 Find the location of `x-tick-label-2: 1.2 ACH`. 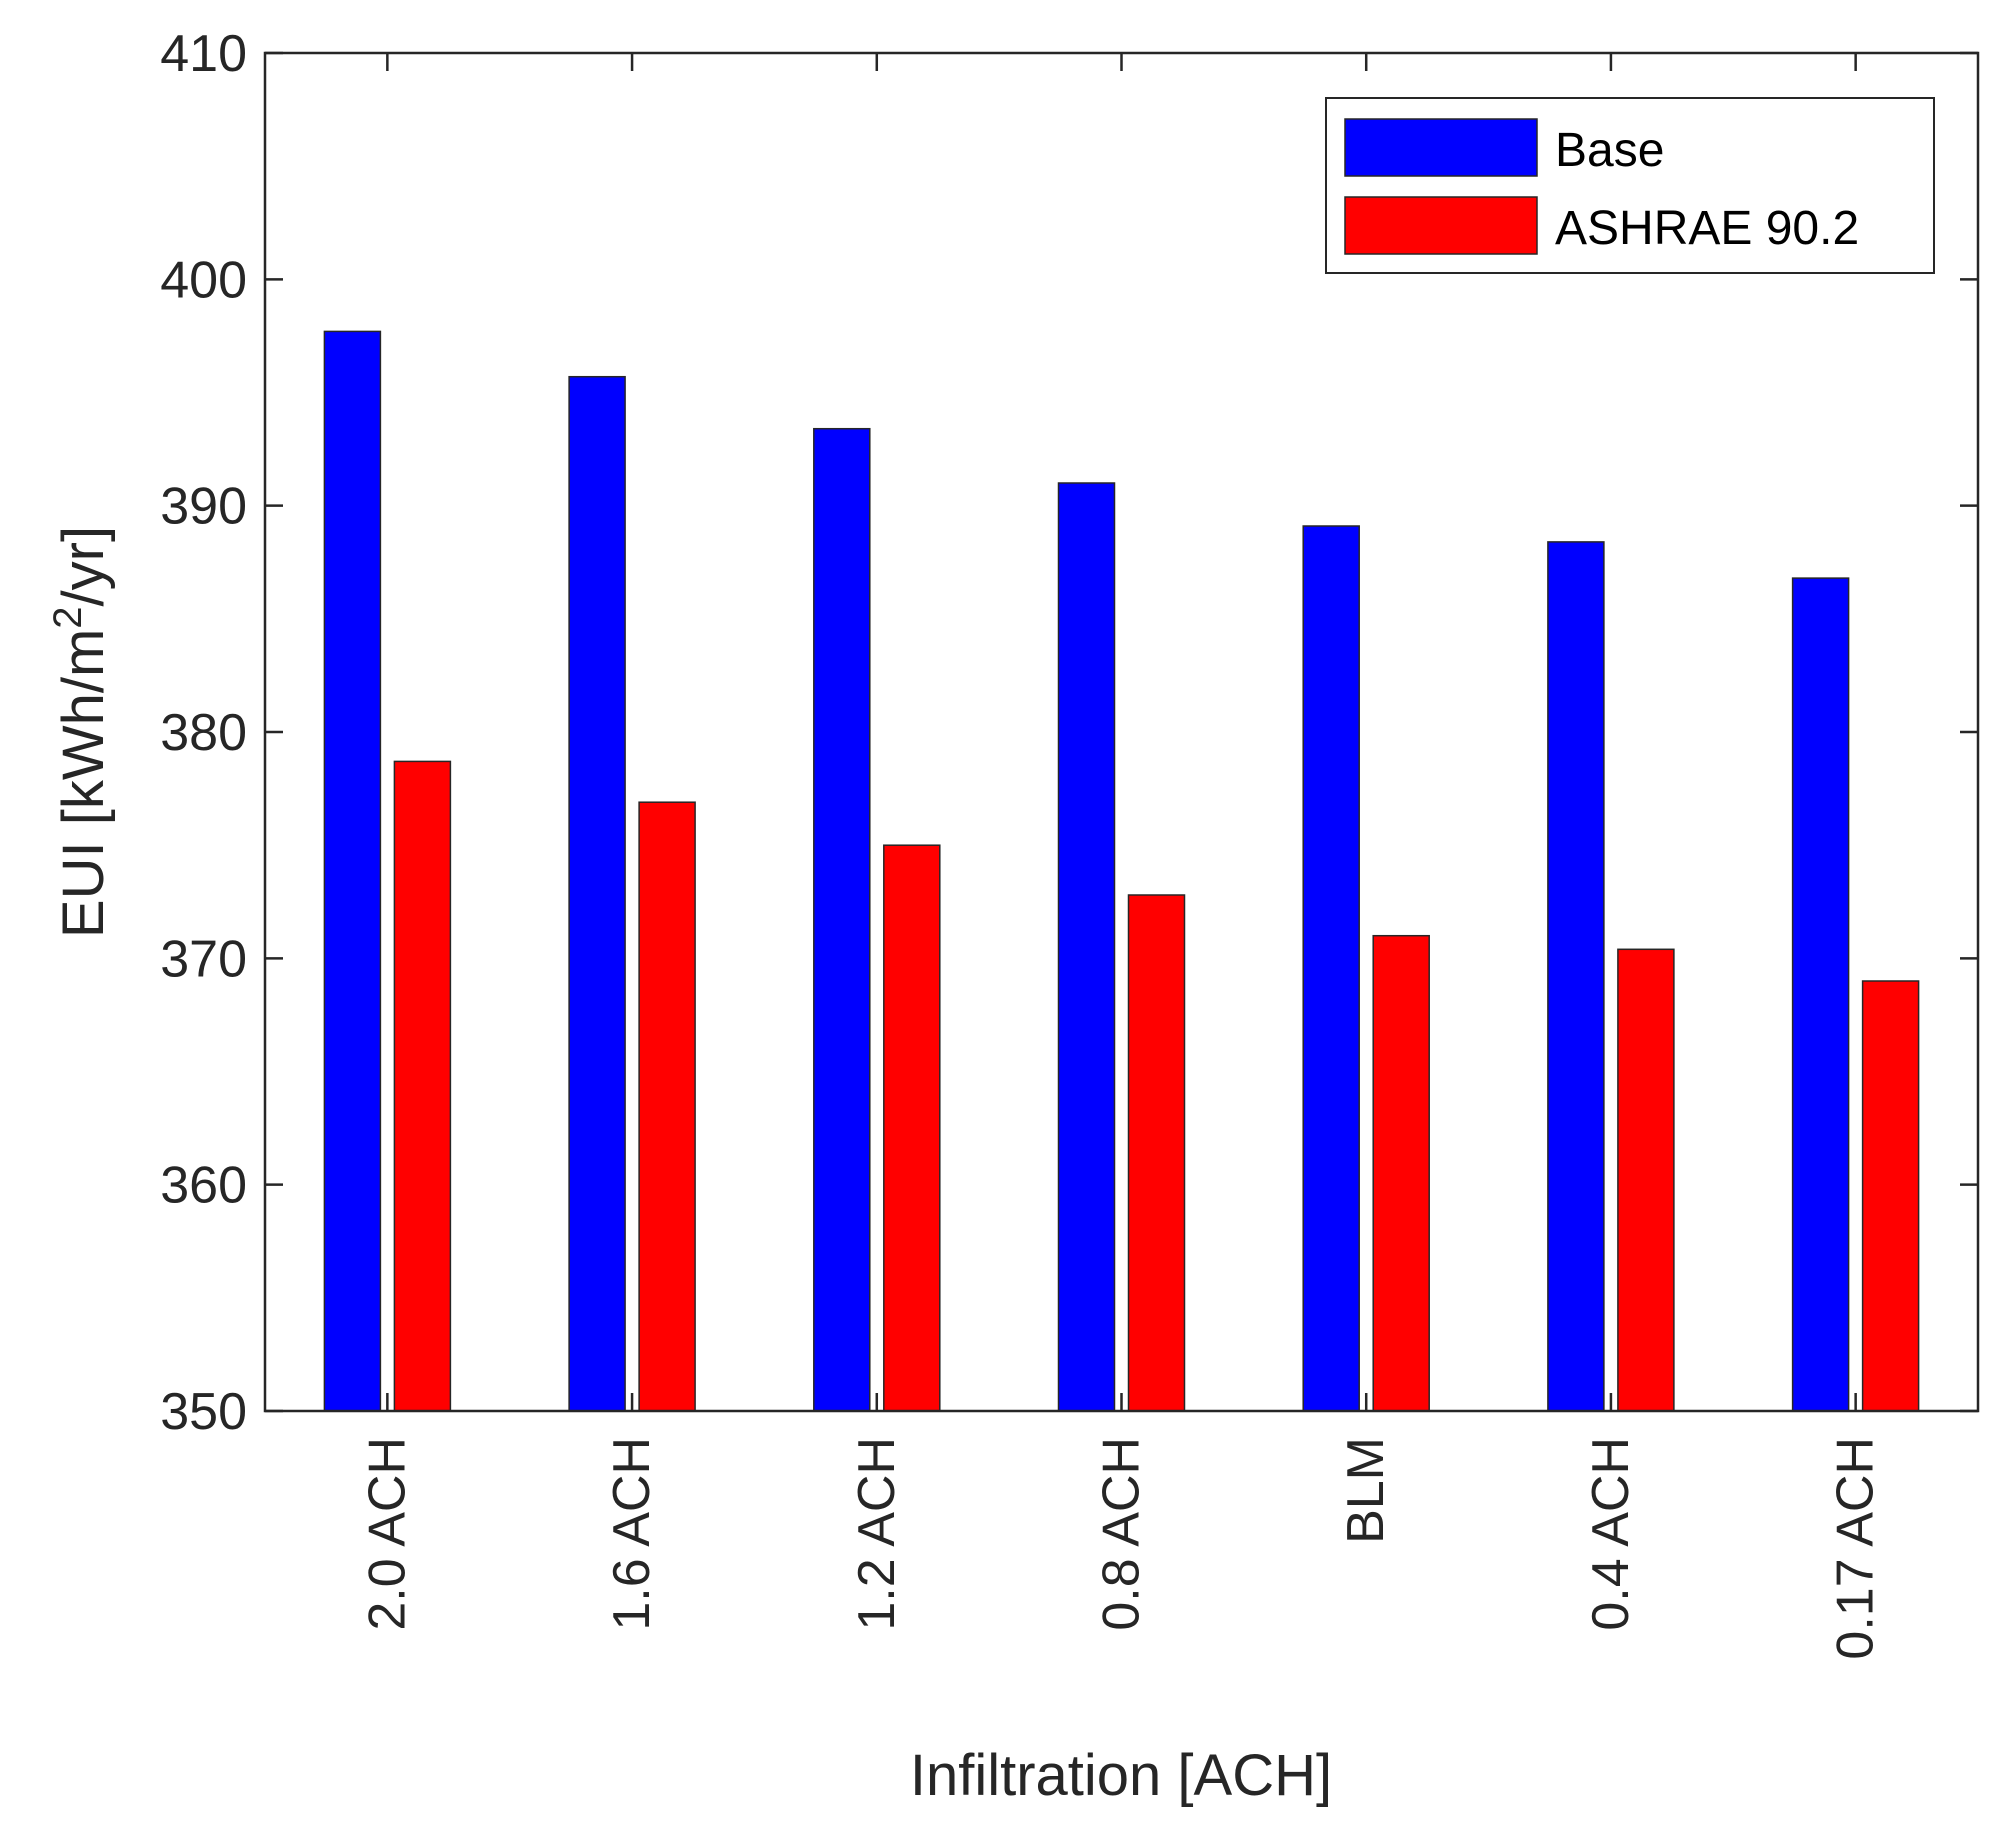

x-tick-label-2: 1.2 ACH is located at coordinates (877, 1534).